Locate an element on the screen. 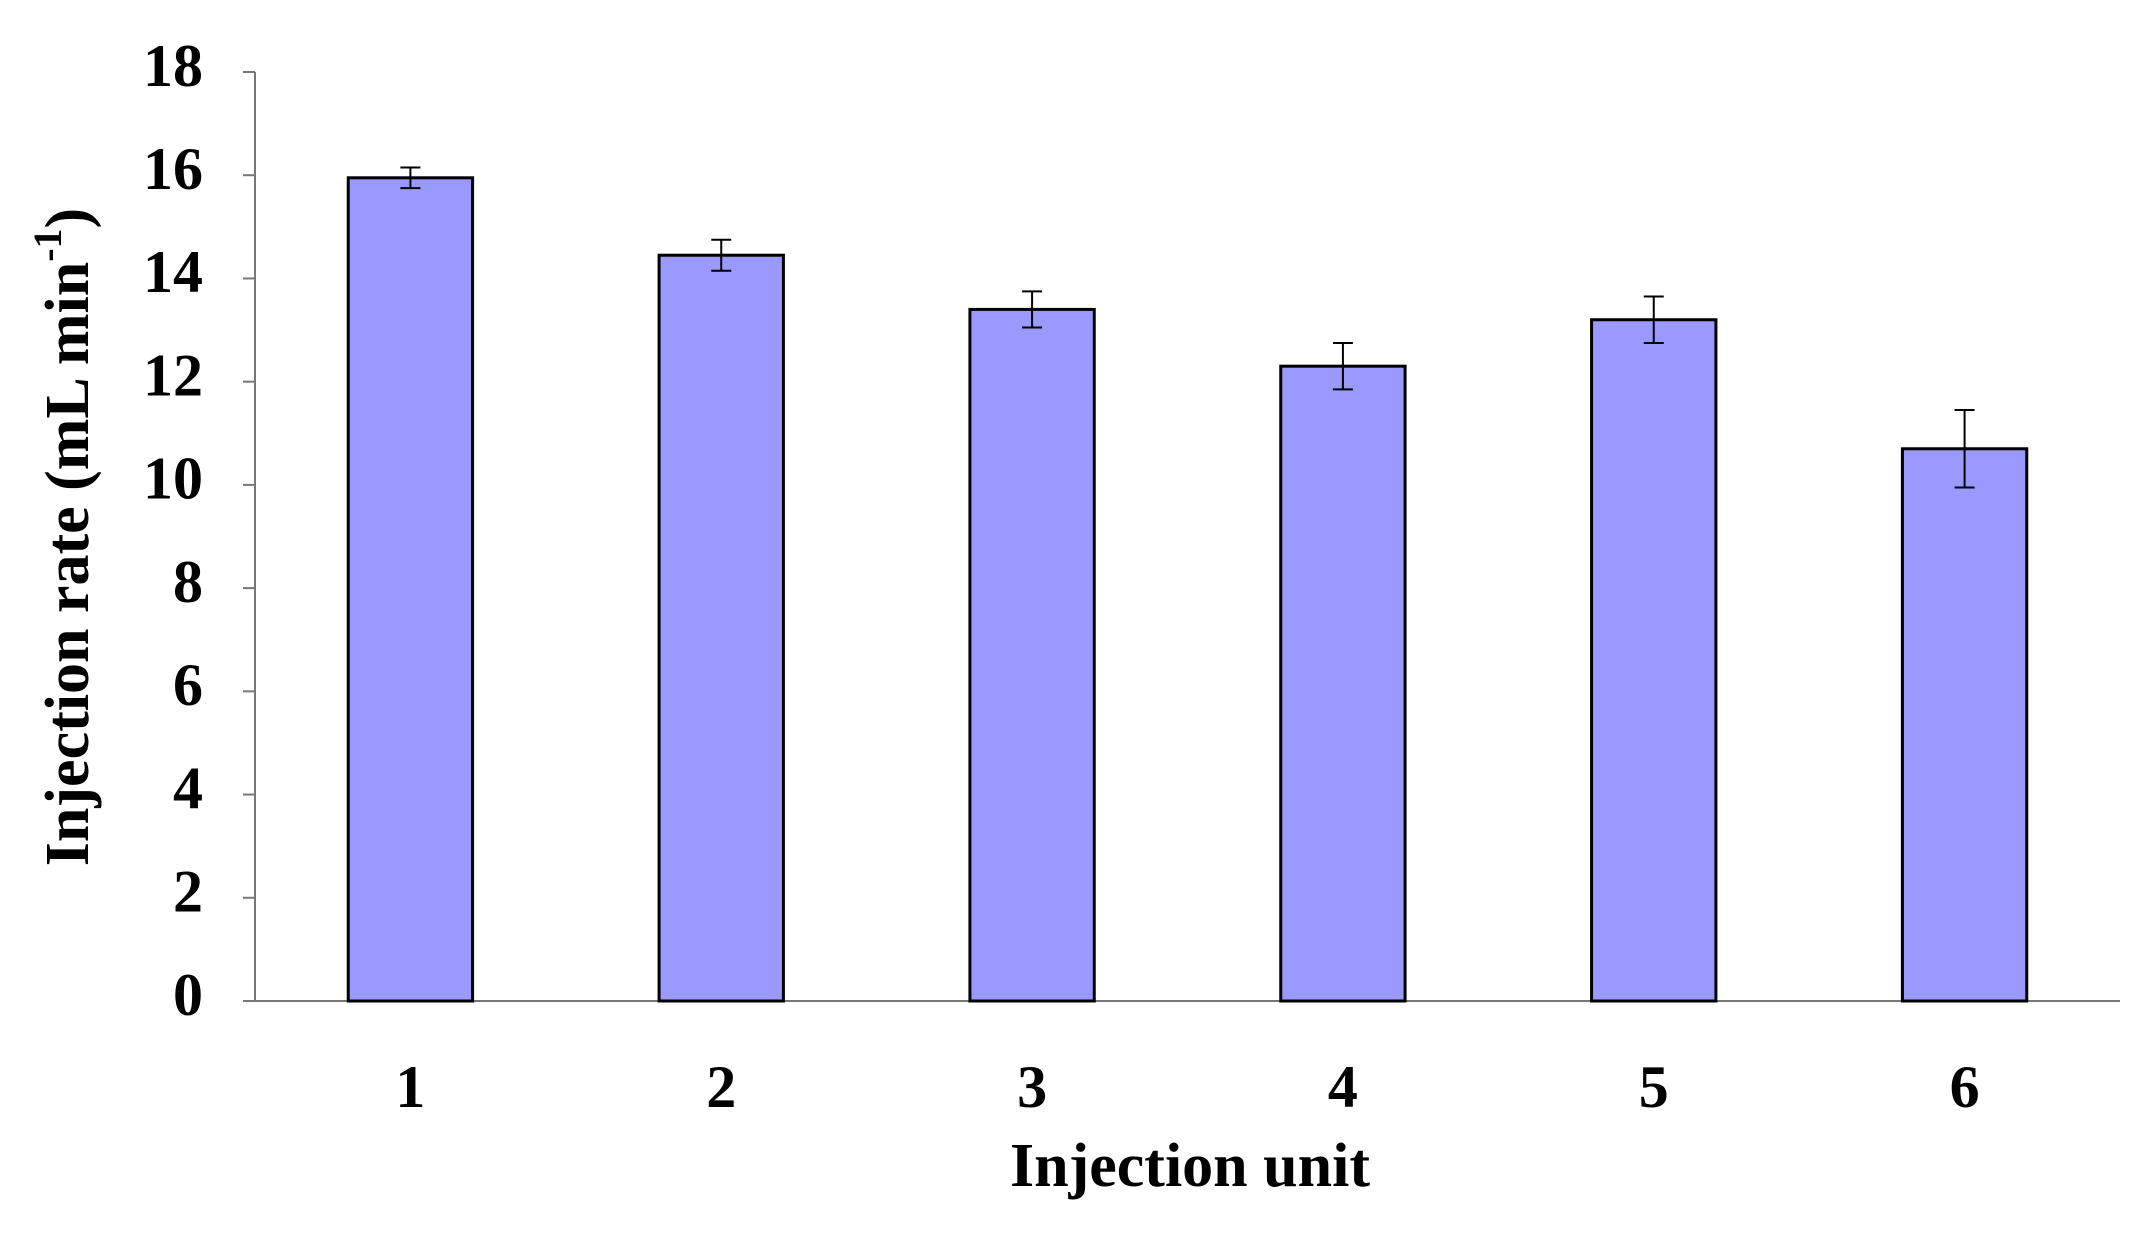 The height and width of the screenshot is (1233, 2150). y-tick-label: 2 is located at coordinates (188, 892).